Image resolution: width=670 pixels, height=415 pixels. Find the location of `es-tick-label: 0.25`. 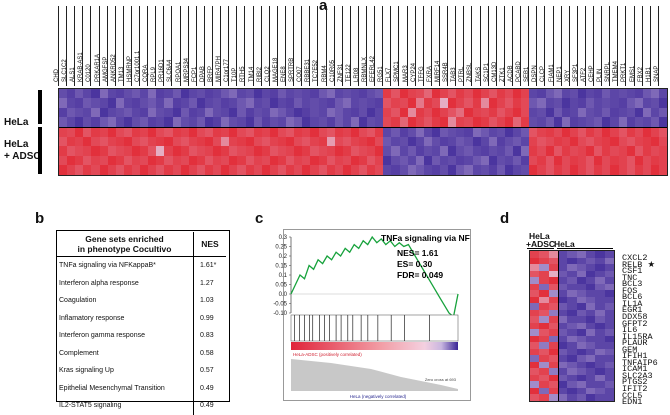

es-tick-label: 0.25 is located at coordinates (281, 248).